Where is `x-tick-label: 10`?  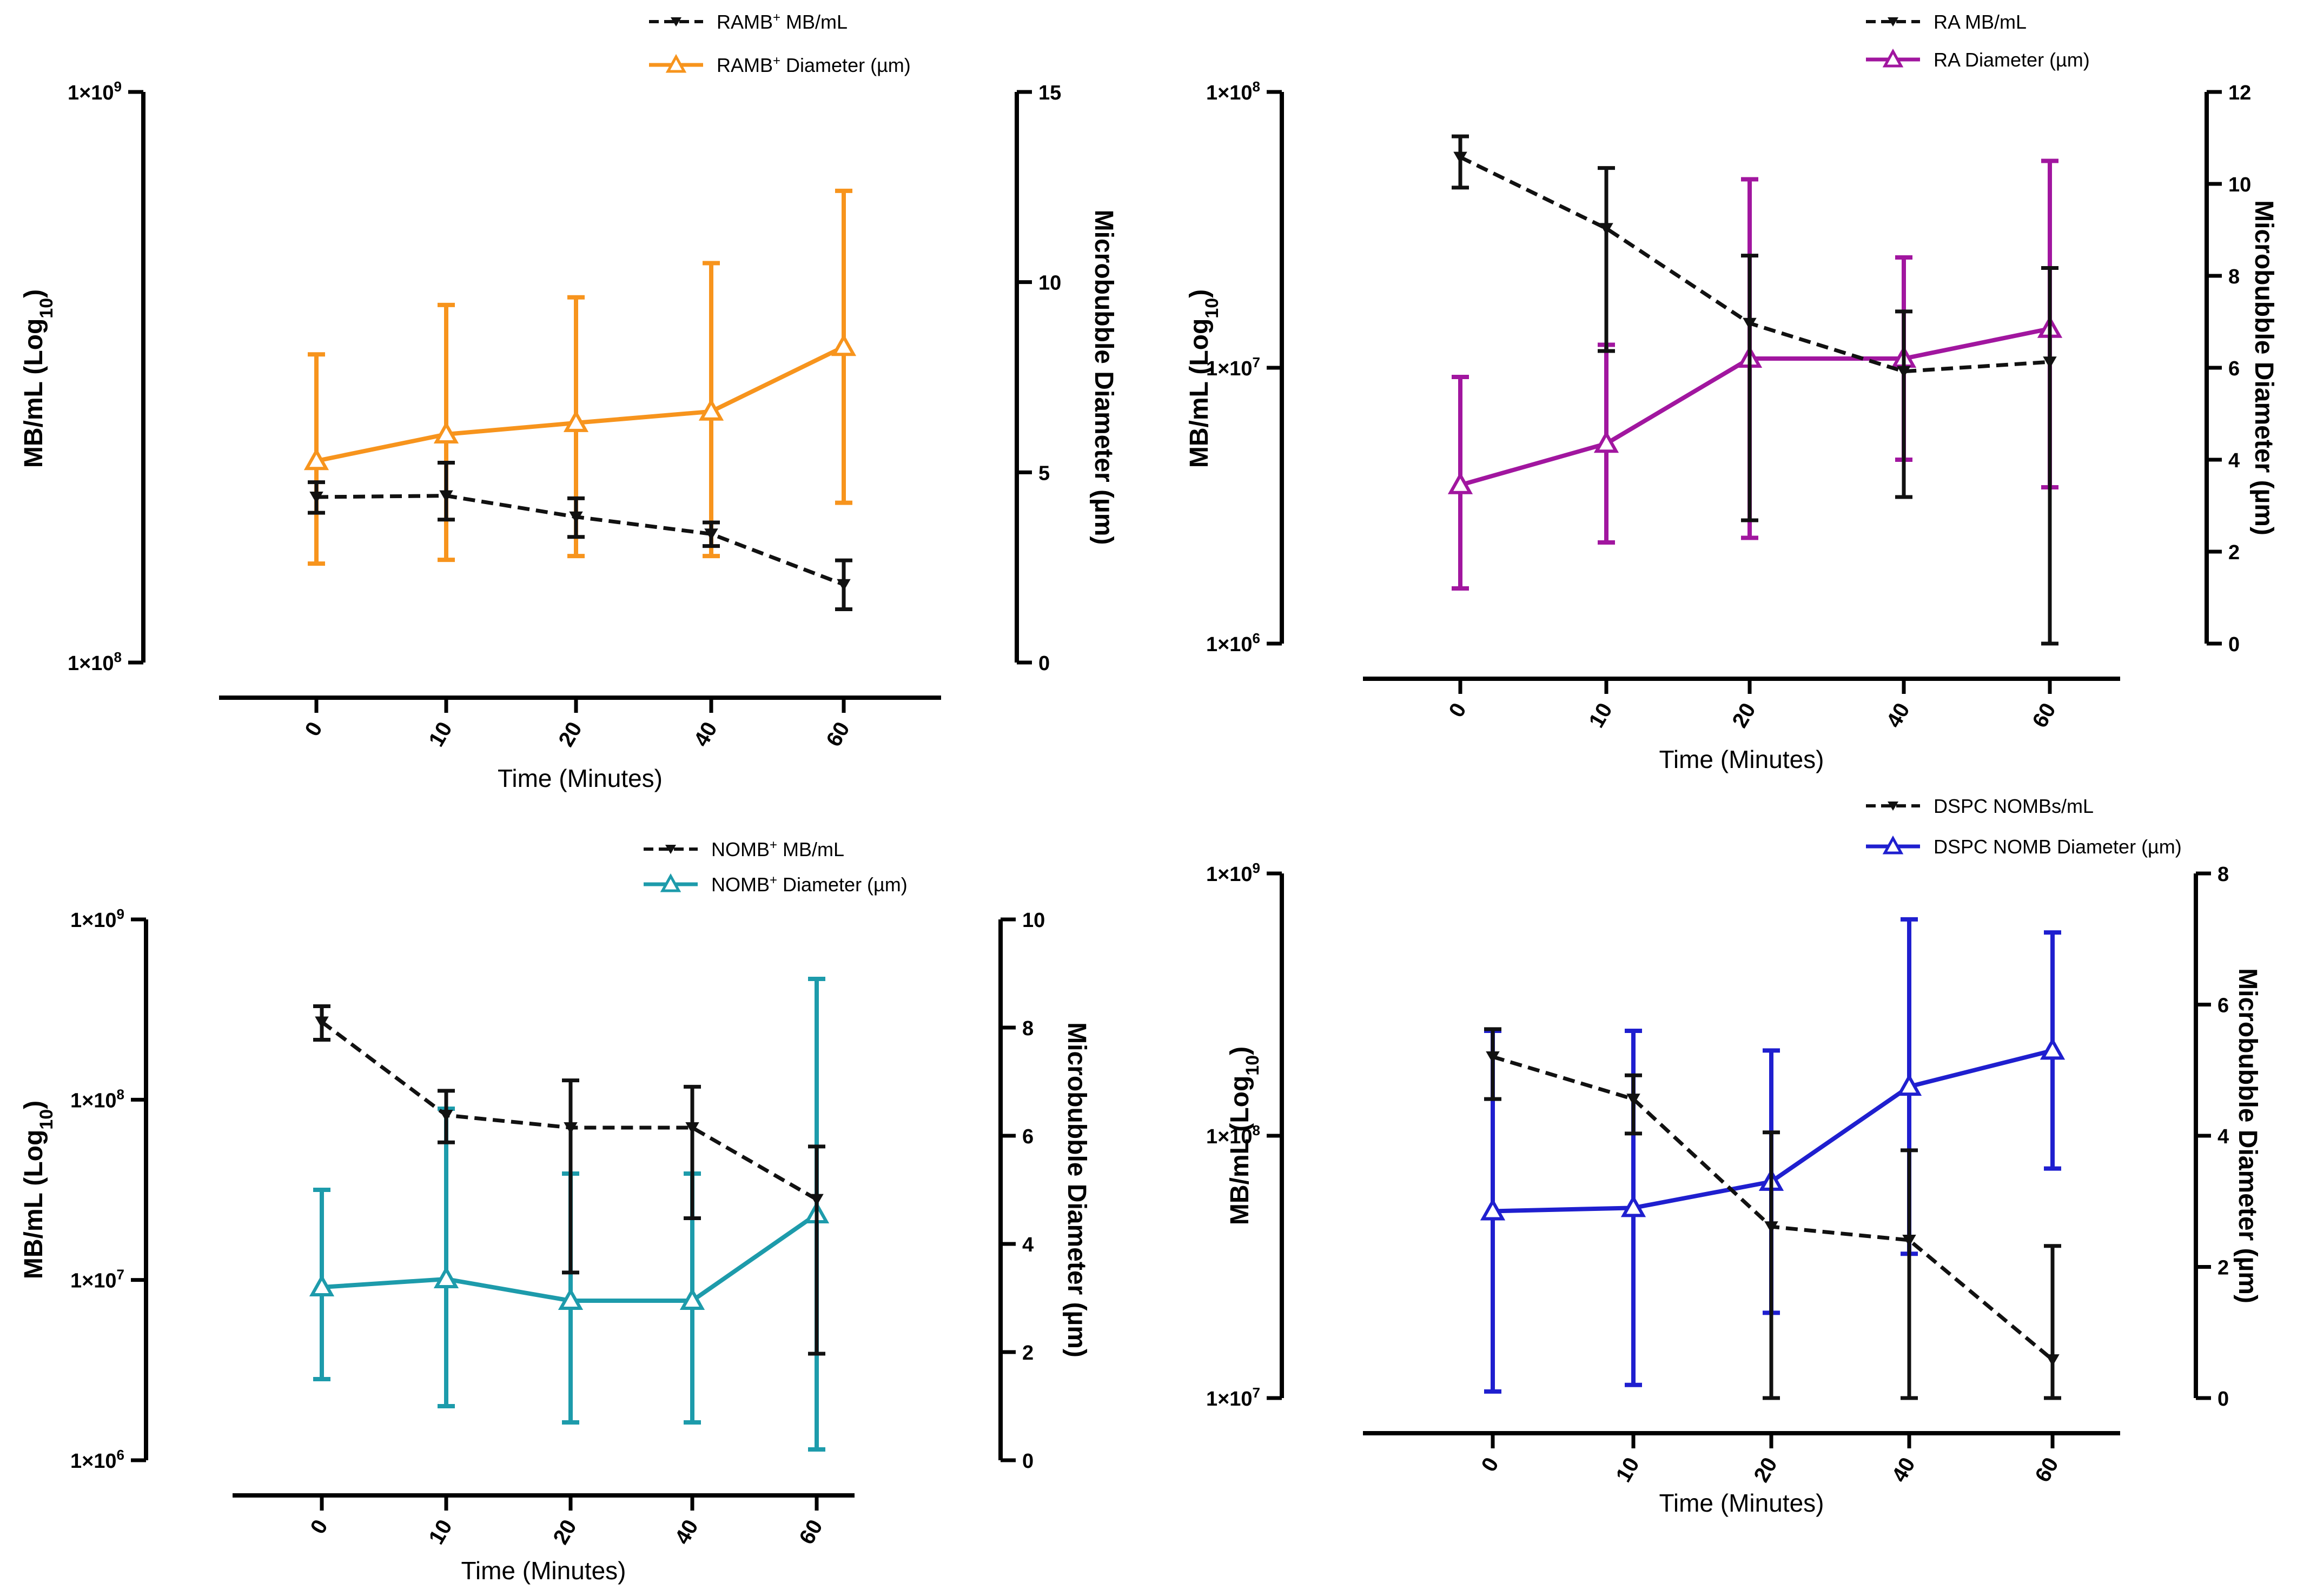 x-tick-label: 10 is located at coordinates (440, 734).